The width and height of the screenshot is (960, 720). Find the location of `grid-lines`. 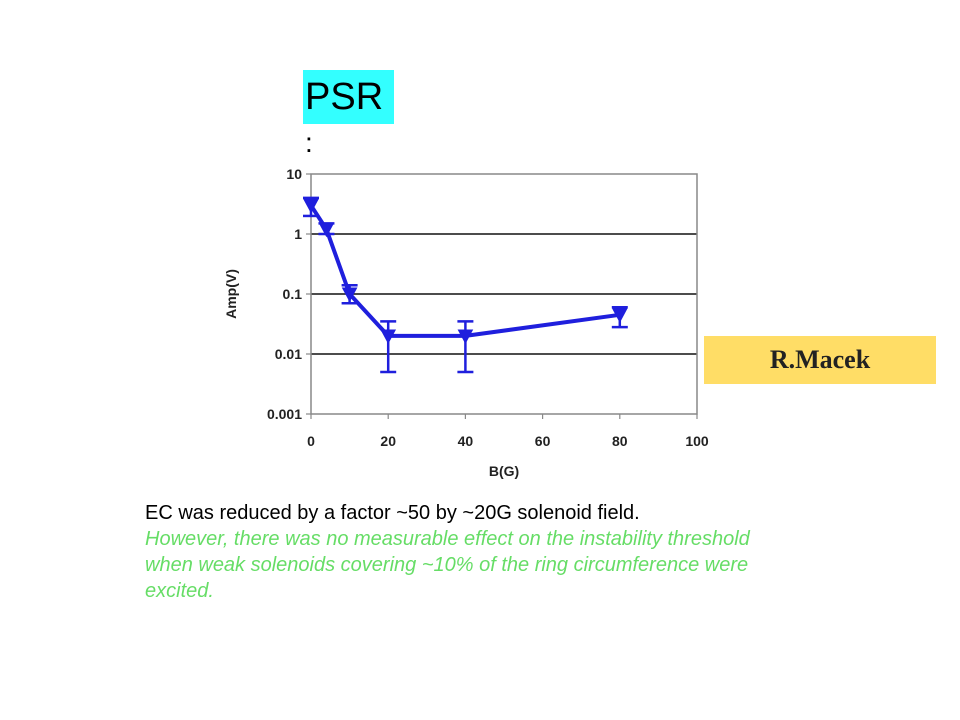

grid-lines is located at coordinates (504, 294).